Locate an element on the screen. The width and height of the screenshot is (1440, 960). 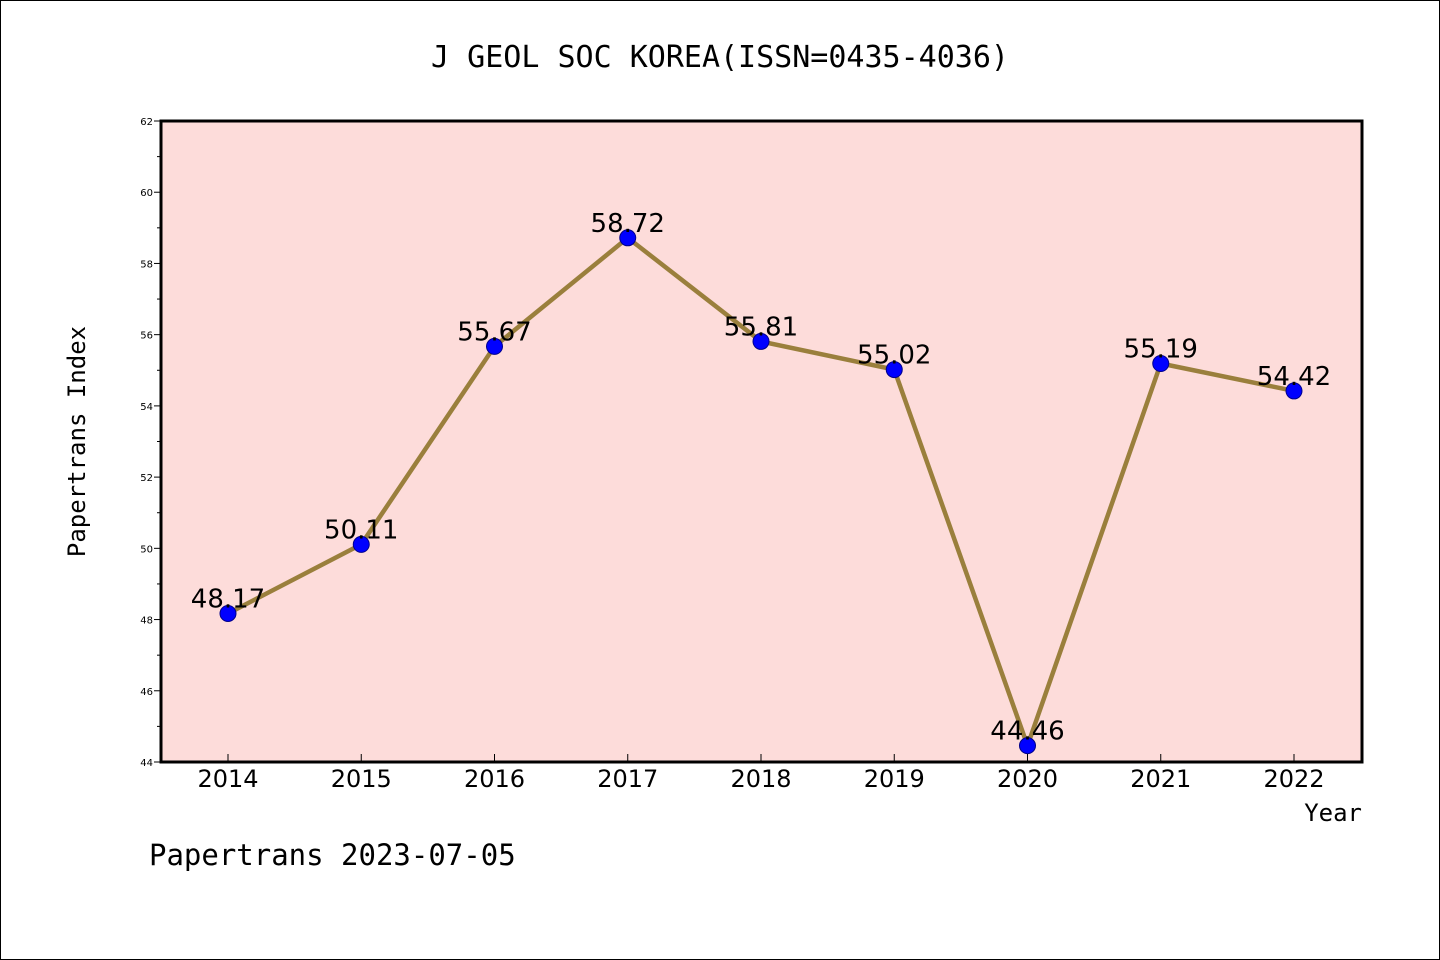
x-tick-label: 2020 is located at coordinates (1027, 779).